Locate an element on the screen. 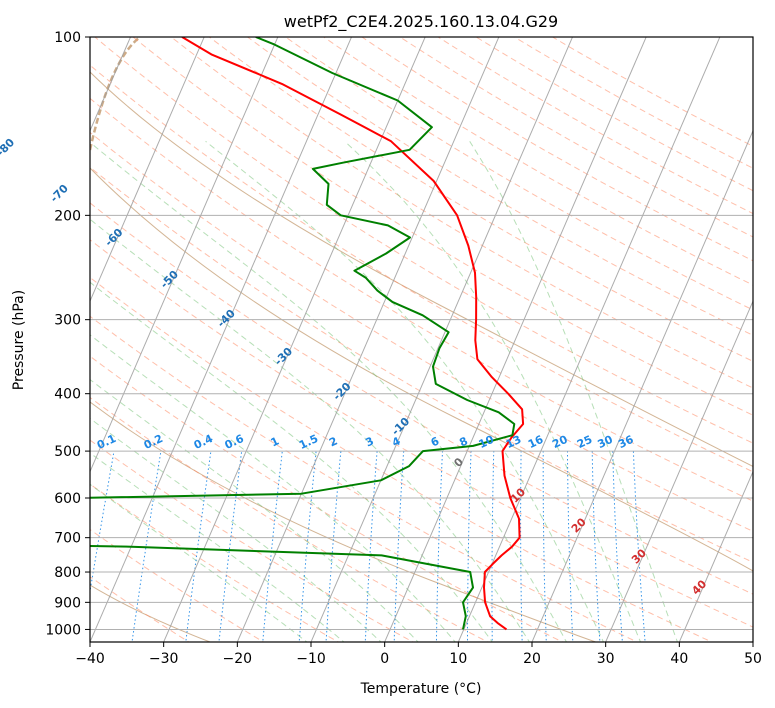 Image resolution: width=775 pixels, height=708 pixels. y-tick-label: 300 is located at coordinates (67, 321).